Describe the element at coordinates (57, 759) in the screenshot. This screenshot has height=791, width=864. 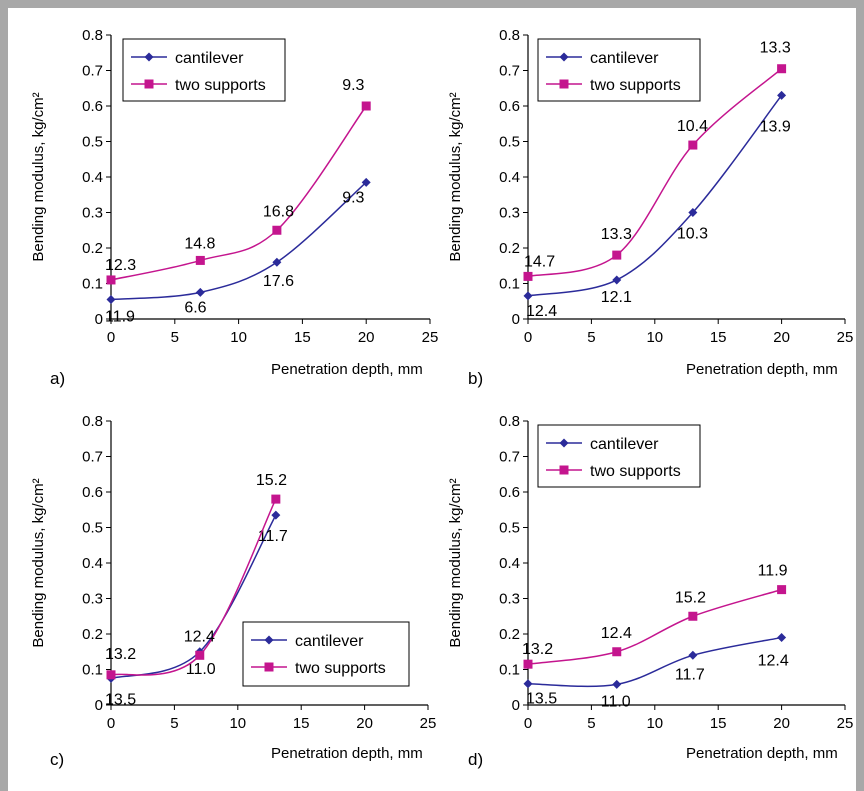
I see `panel-label: c)` at that location.